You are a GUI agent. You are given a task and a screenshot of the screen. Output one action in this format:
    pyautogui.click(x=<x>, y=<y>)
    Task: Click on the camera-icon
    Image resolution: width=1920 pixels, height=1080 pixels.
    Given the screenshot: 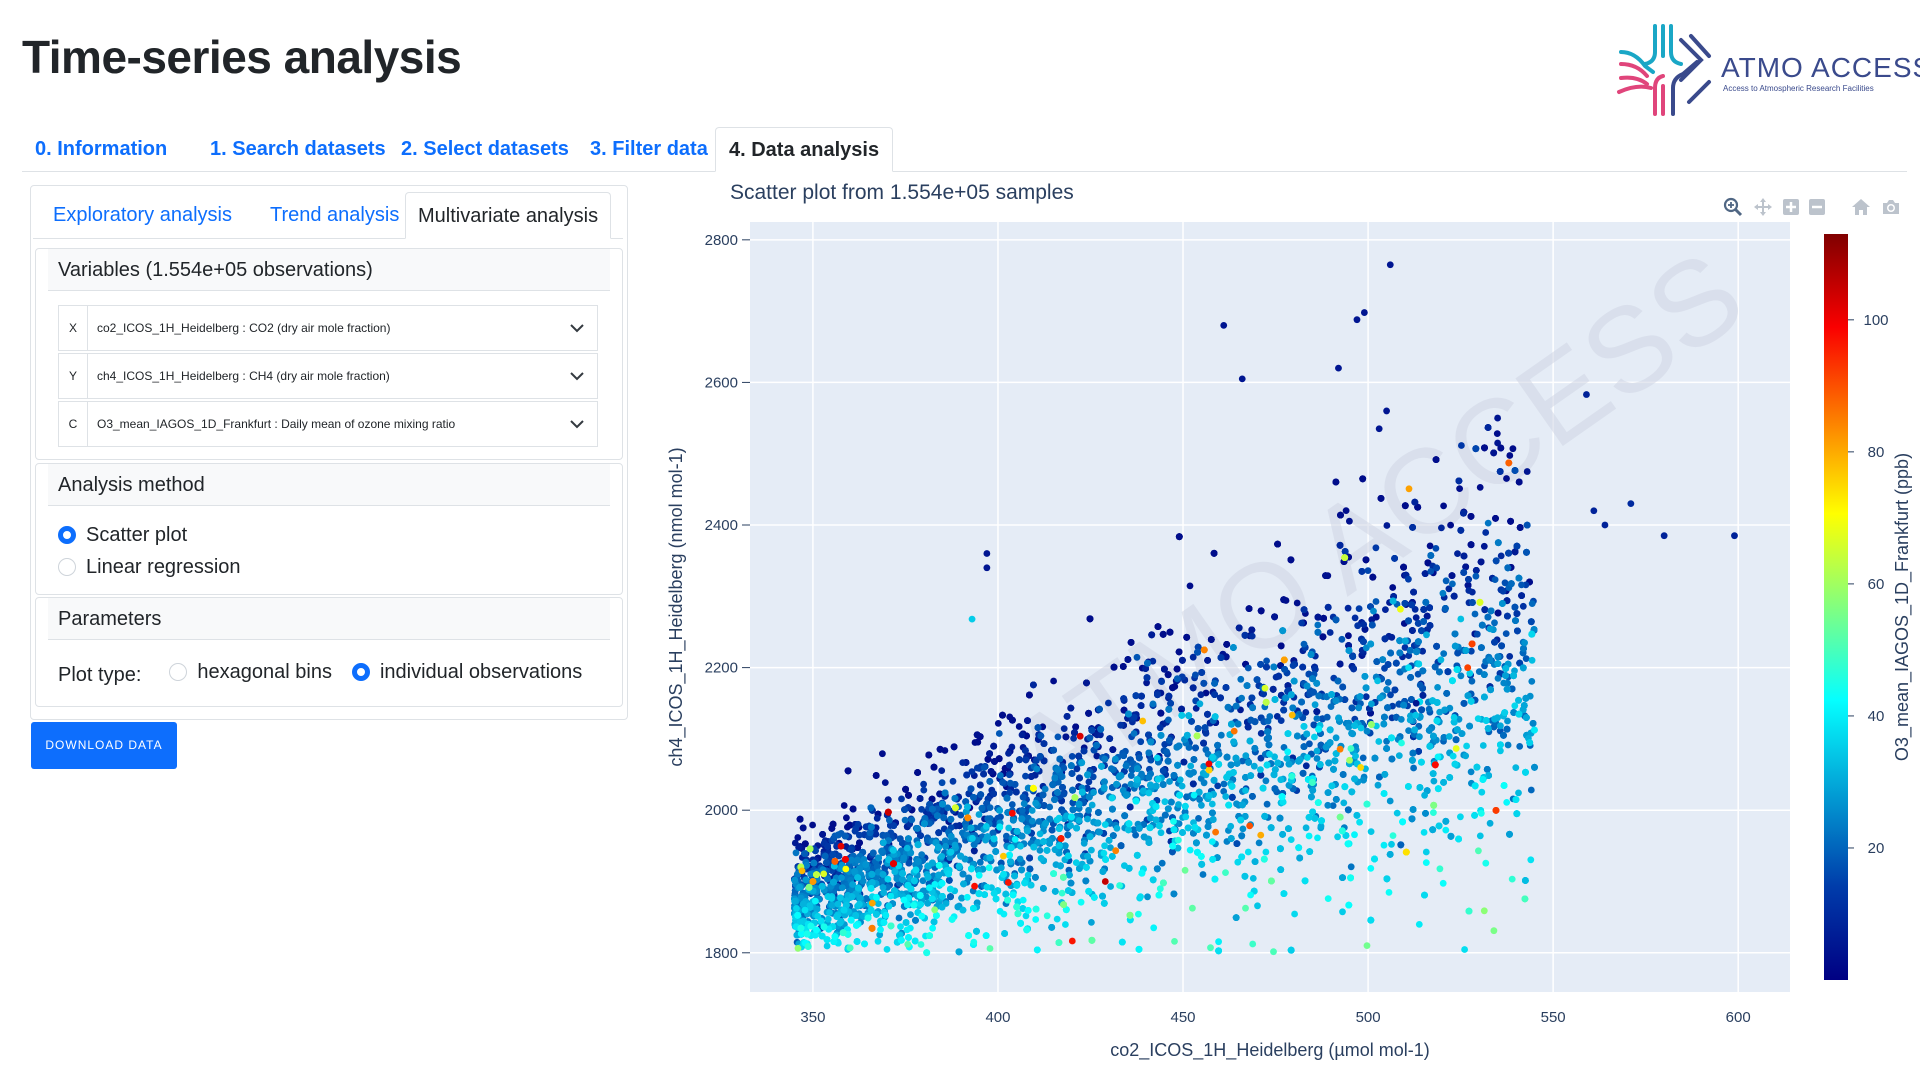 What is the action you would take?
    pyautogui.click(x=1891, y=207)
    